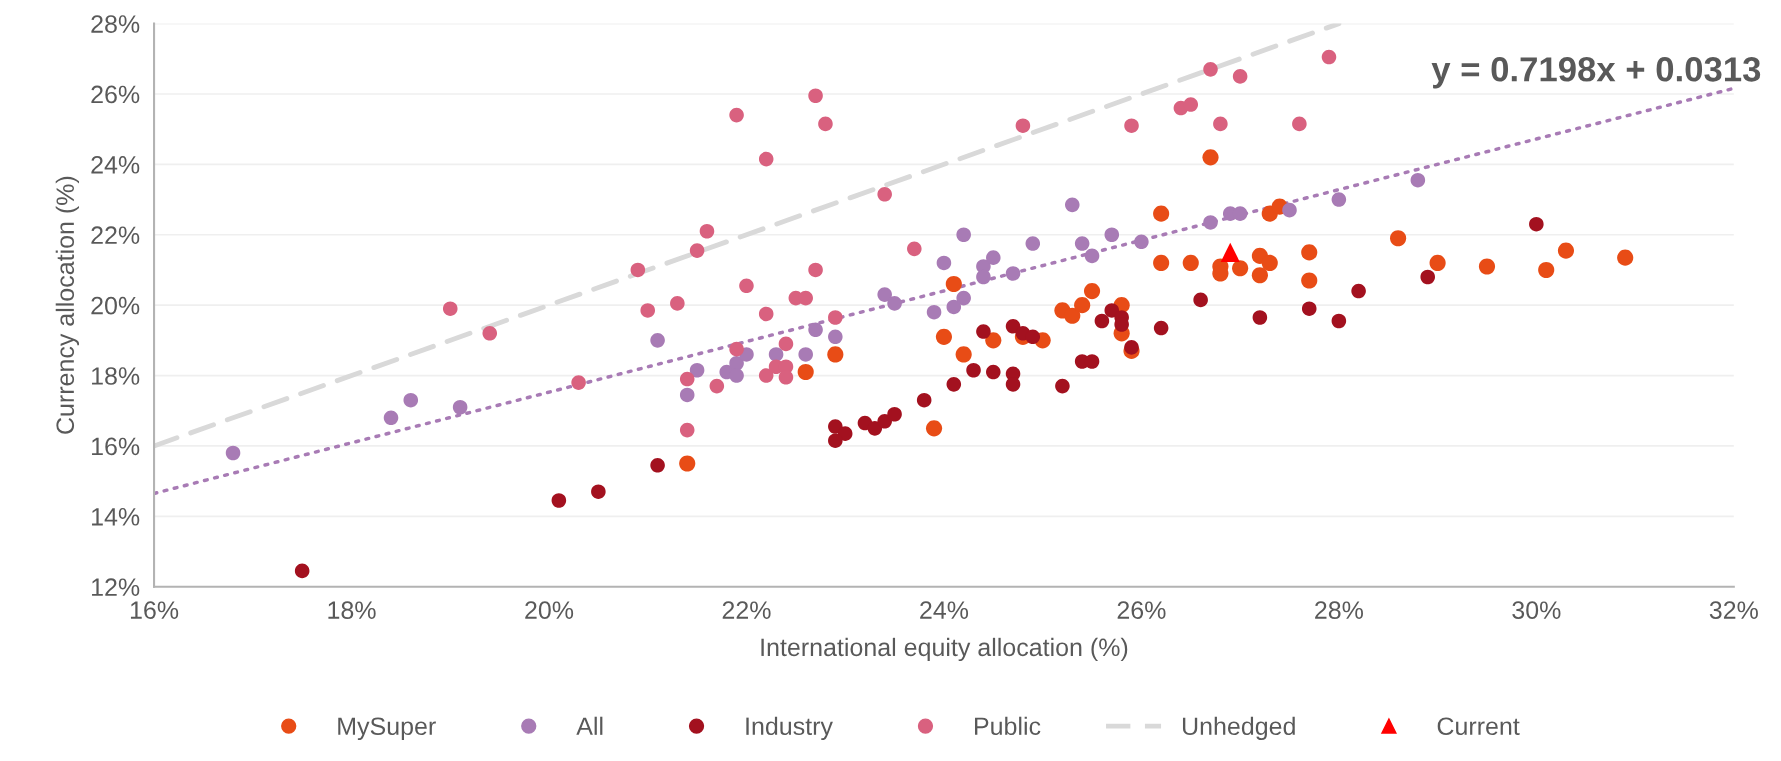 Image resolution: width=1781 pixels, height=761 pixels. What do you see at coordinates (116, 517) in the screenshot?
I see `y-tick-label: 14%` at bounding box center [116, 517].